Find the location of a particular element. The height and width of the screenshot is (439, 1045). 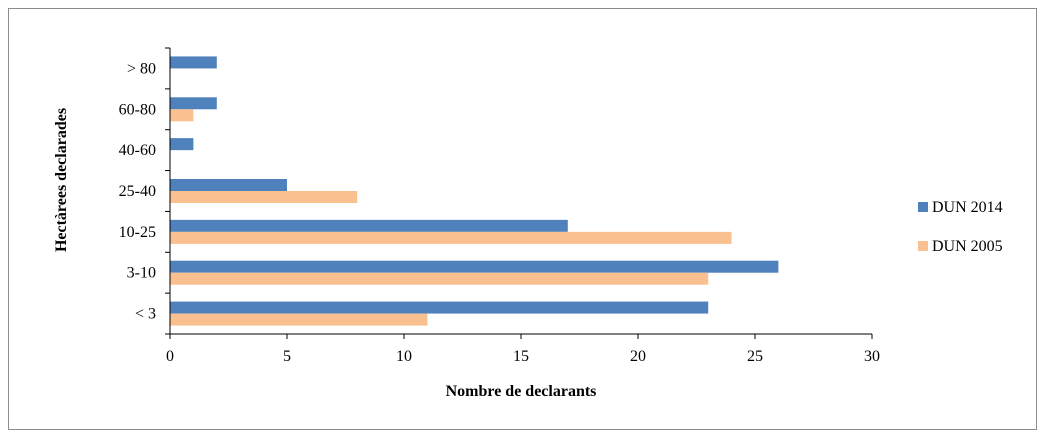

x-tick-label: 5 is located at coordinates (287, 356).